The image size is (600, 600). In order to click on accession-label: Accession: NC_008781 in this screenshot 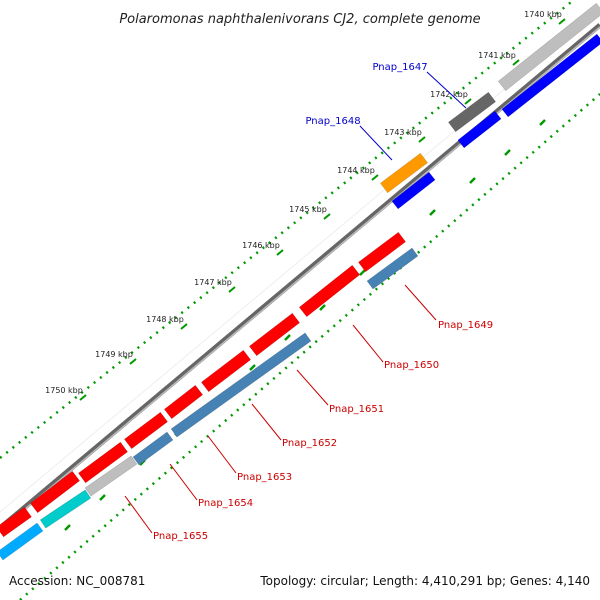, I will do `click(77, 581)`.